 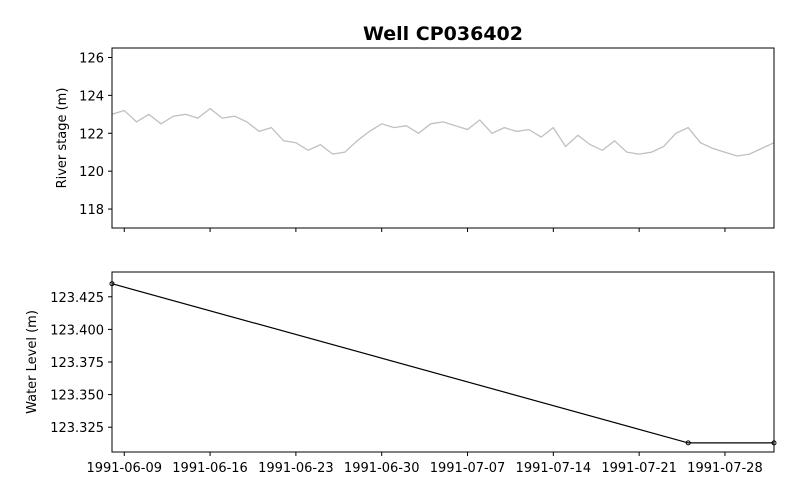 What do you see at coordinates (91, 172) in the screenshot?
I see `y-tick-label: 120` at bounding box center [91, 172].